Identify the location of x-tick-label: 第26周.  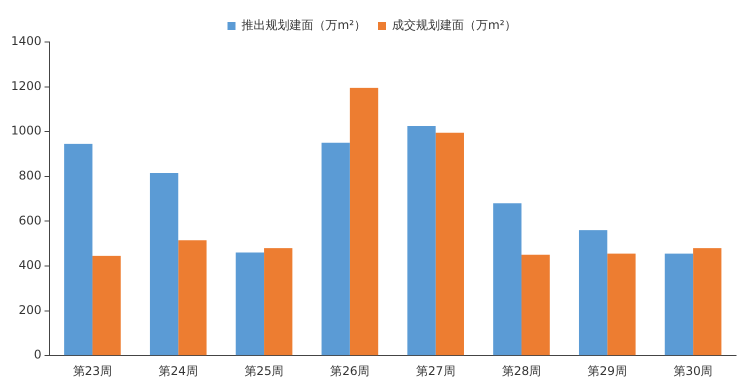
(350, 371).